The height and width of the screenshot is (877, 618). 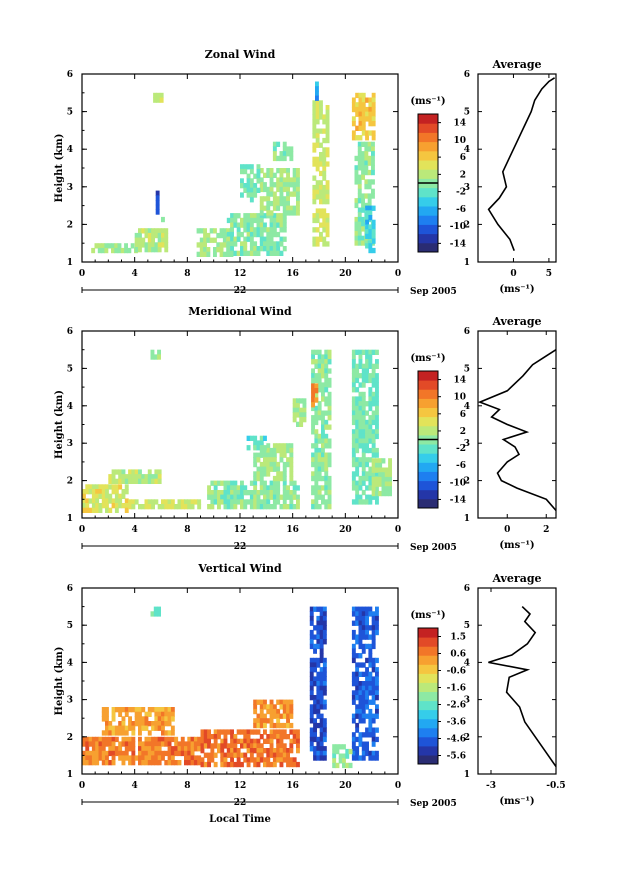 I want to click on panel2-y-tick-label: 5, so click(x=70, y=369).